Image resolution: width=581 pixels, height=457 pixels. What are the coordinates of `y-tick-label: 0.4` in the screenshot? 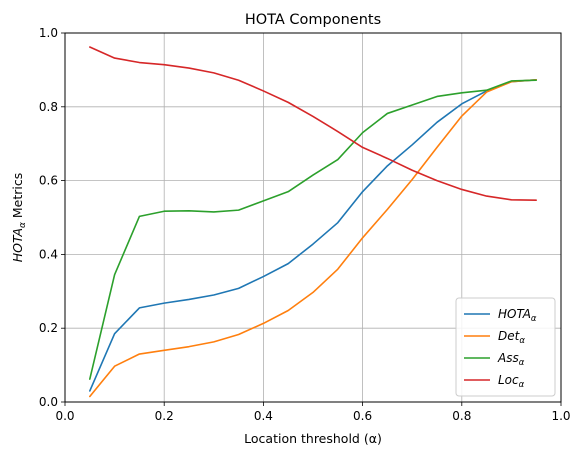 It's located at (48, 254).